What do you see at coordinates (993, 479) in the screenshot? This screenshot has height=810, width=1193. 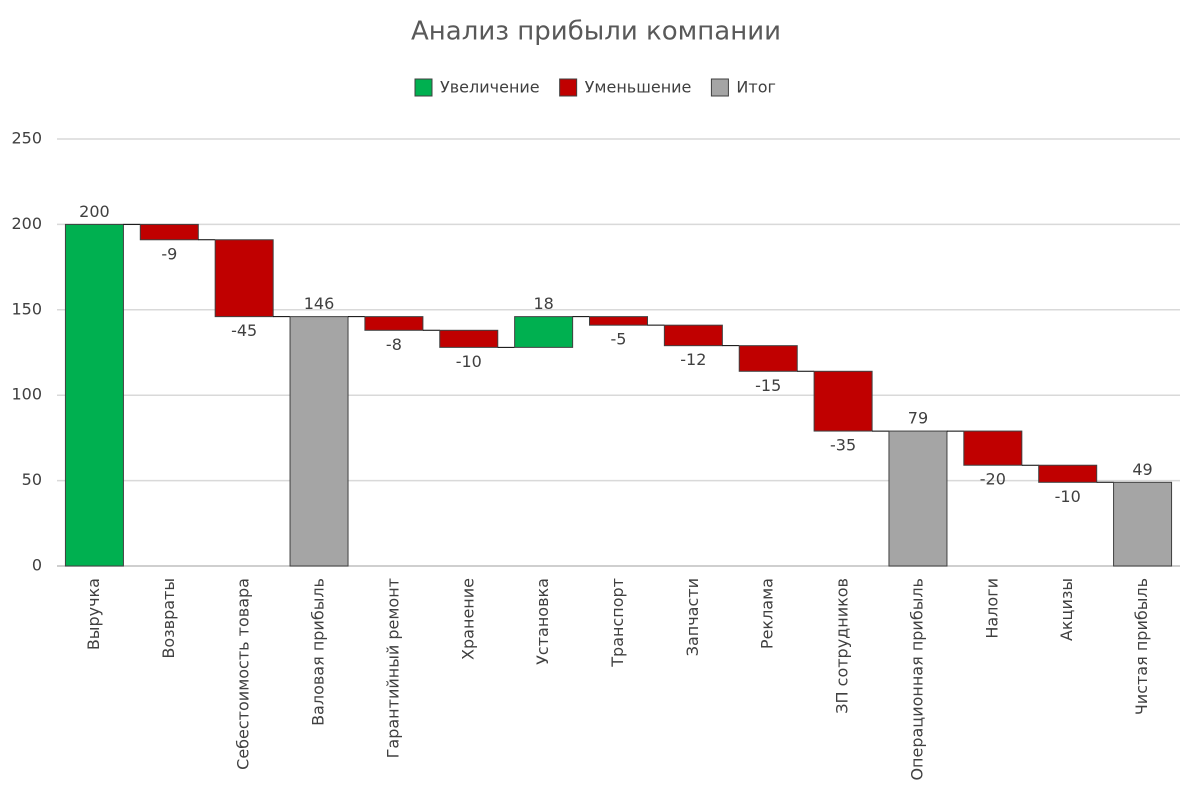 I see `data-label: -20` at bounding box center [993, 479].